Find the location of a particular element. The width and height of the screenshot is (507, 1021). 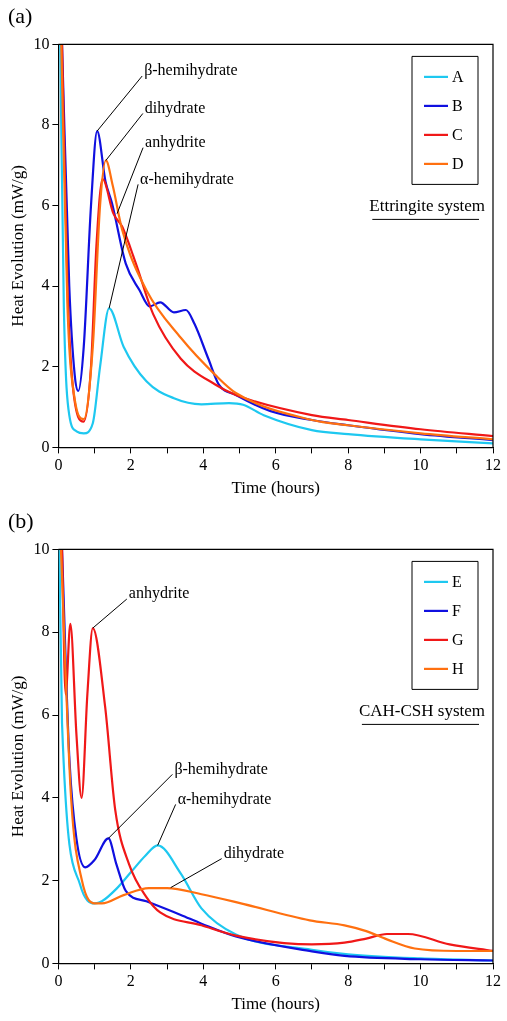

legend-label: G is located at coordinates (458, 640).